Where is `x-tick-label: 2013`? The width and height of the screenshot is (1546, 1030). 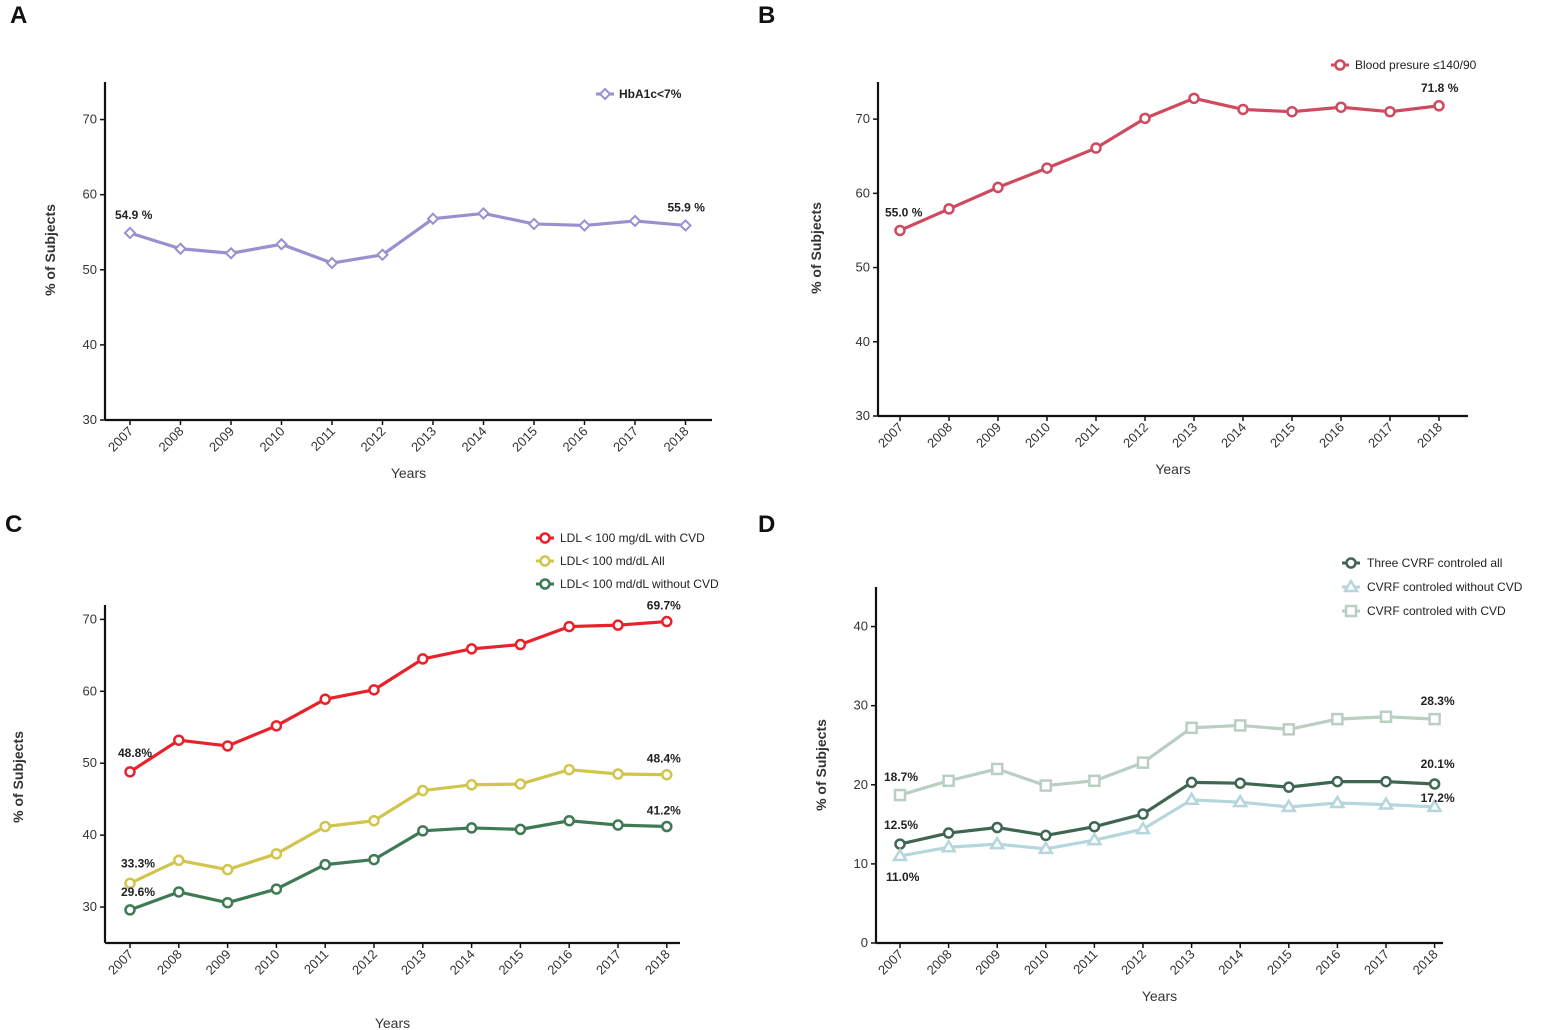 x-tick-label: 2013 is located at coordinates (413, 962).